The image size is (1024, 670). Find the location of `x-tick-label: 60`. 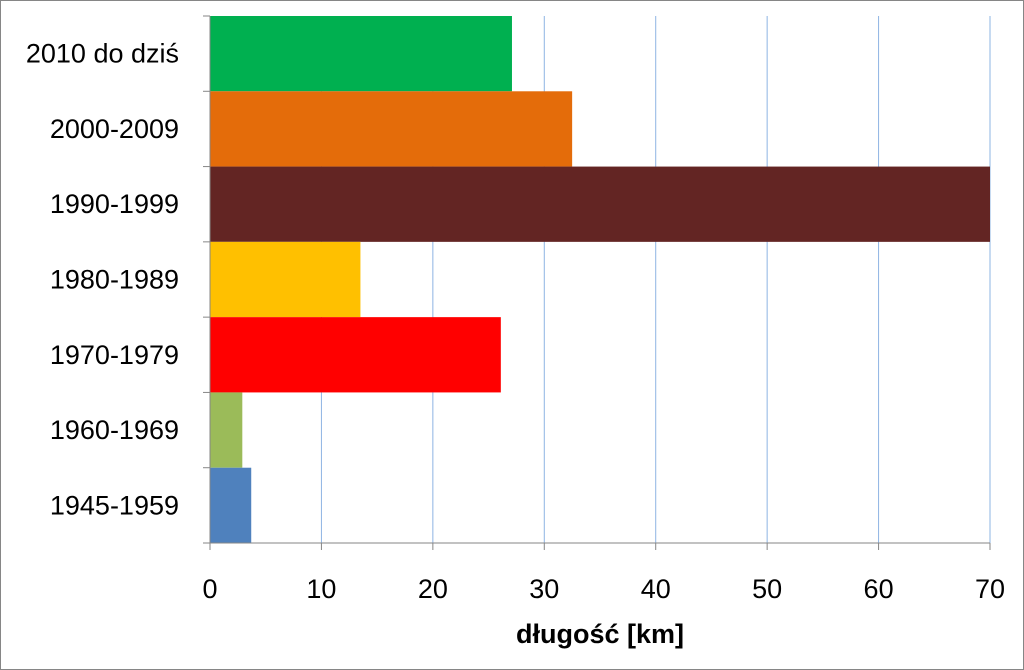

x-tick-label: 60 is located at coordinates (879, 589).